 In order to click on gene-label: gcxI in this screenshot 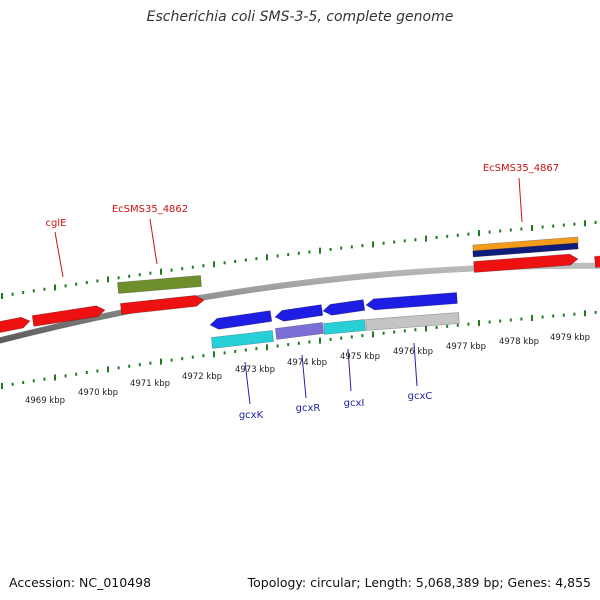, I will do `click(354, 403)`.